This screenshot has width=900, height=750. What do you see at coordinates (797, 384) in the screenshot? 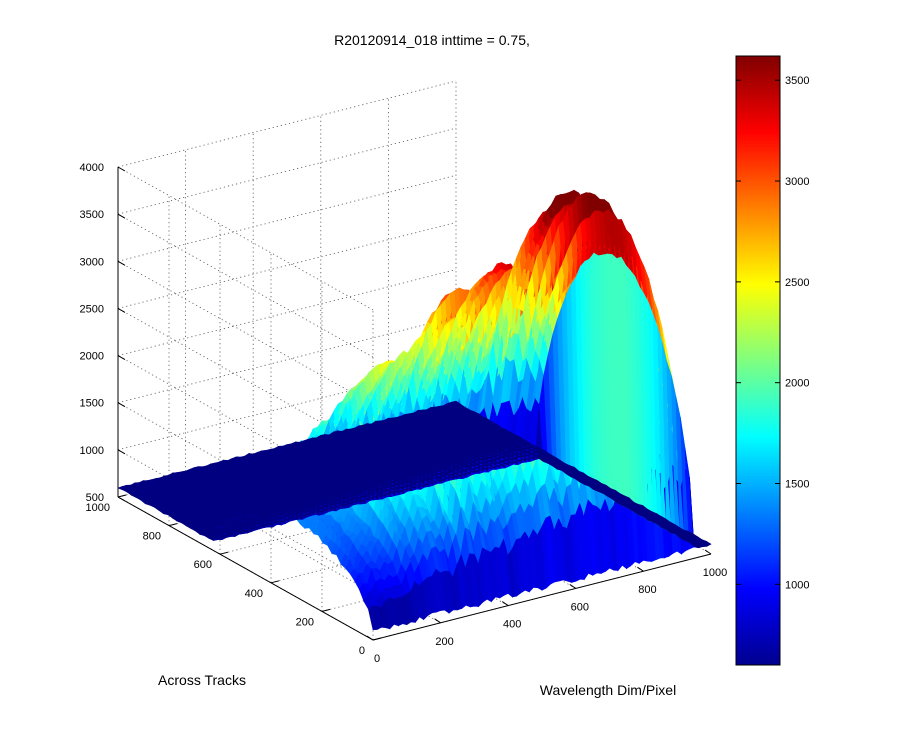
I see `colorbar-tick-label: 2000` at bounding box center [797, 384].